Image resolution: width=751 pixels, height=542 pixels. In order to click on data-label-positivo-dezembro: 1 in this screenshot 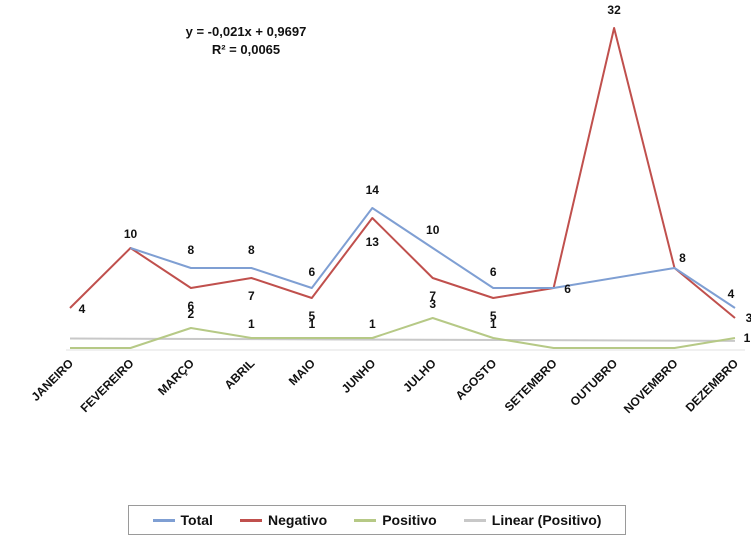, I will do `click(747, 338)`.